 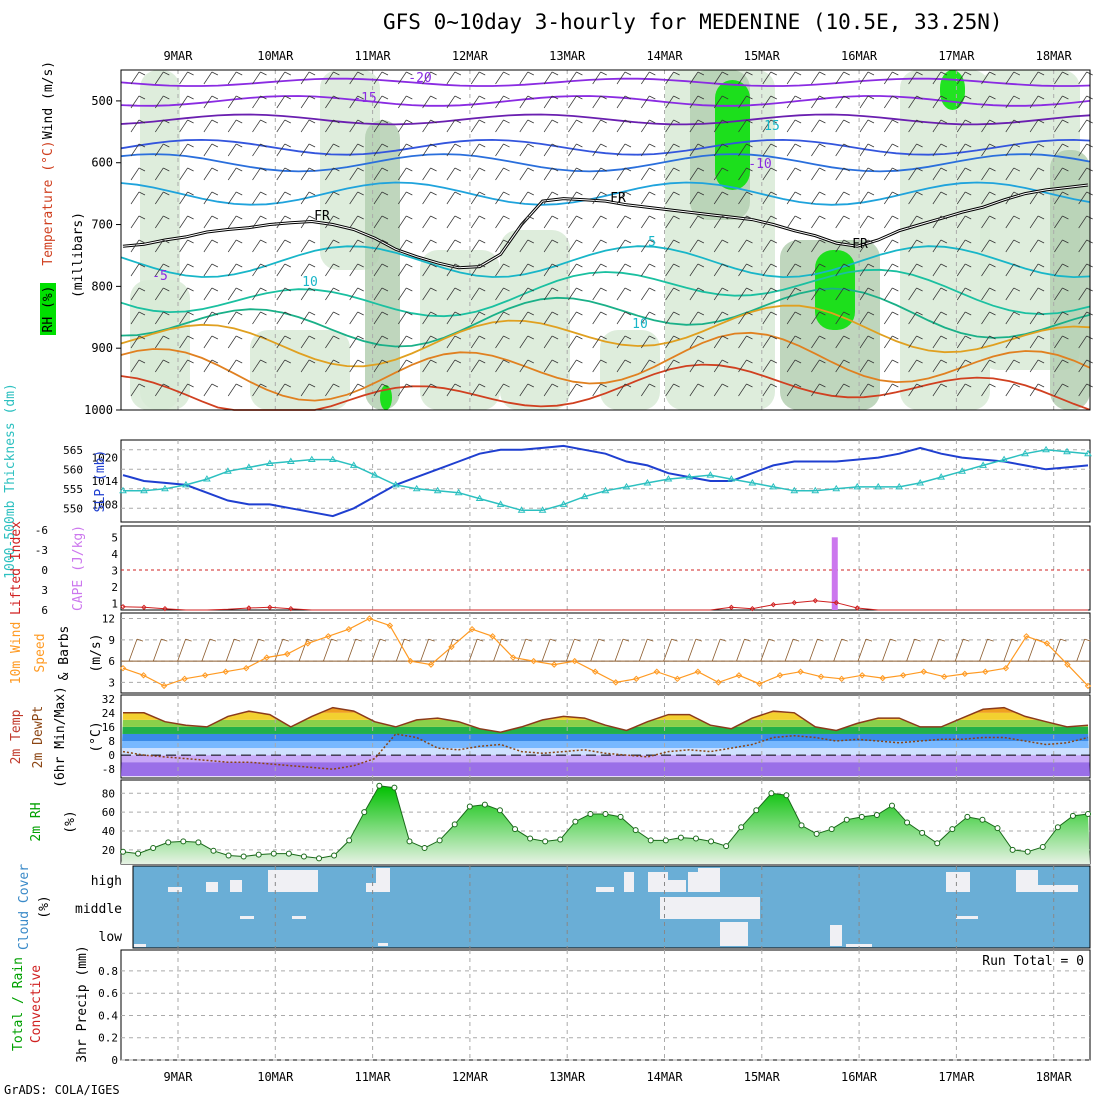 What do you see at coordinates (1070, 280) in the screenshot?
I see `rh-shading` at bounding box center [1070, 280].